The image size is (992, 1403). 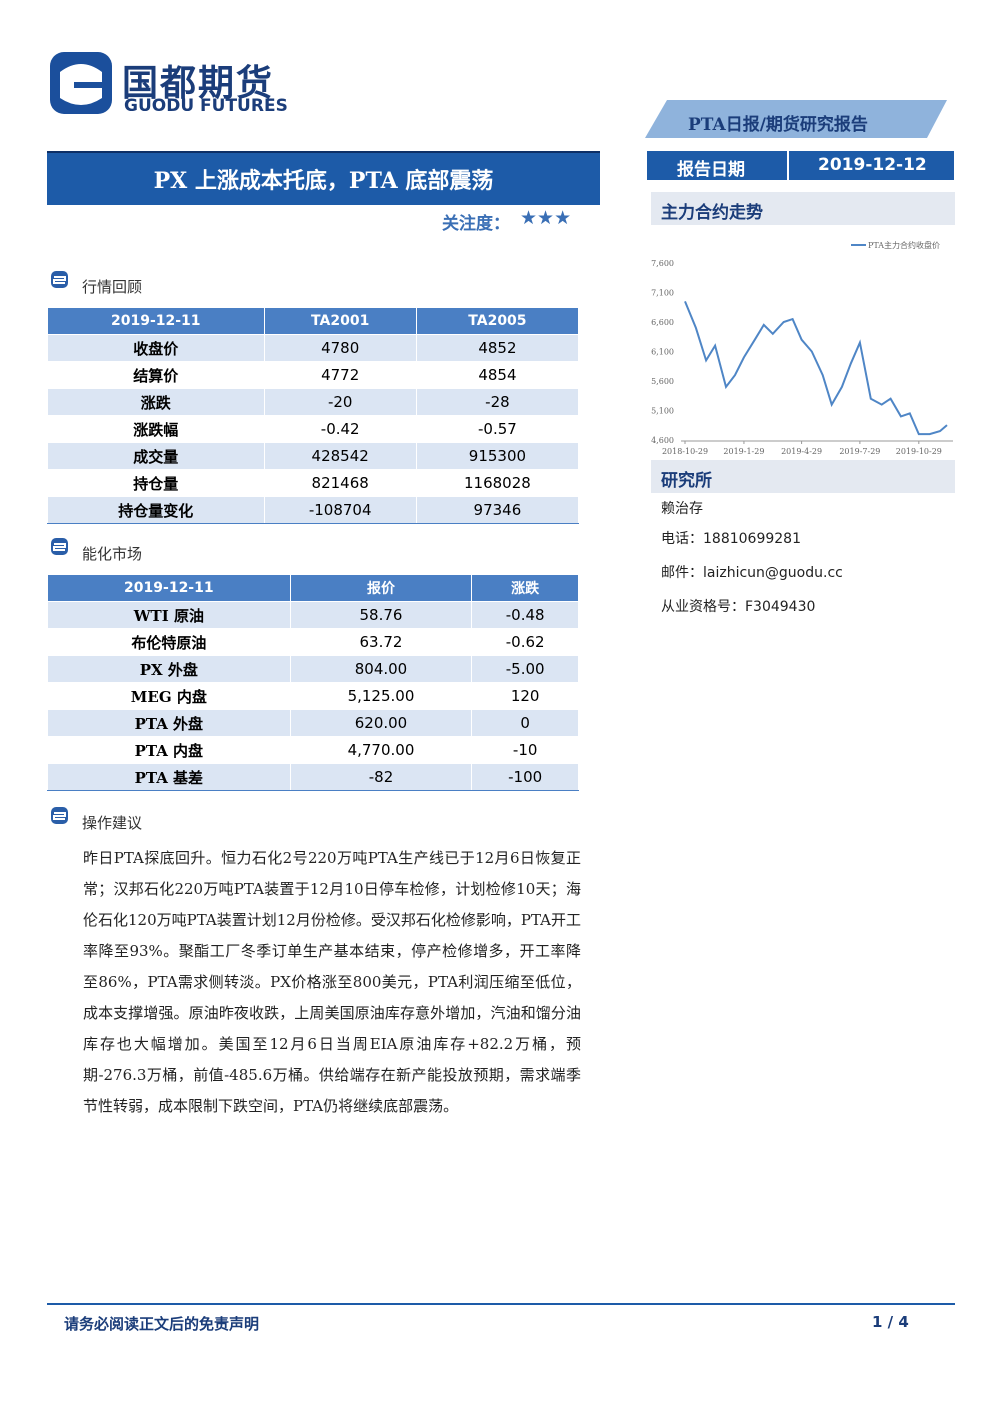 I want to click on table-cell: 成交量, so click(x=156, y=456).